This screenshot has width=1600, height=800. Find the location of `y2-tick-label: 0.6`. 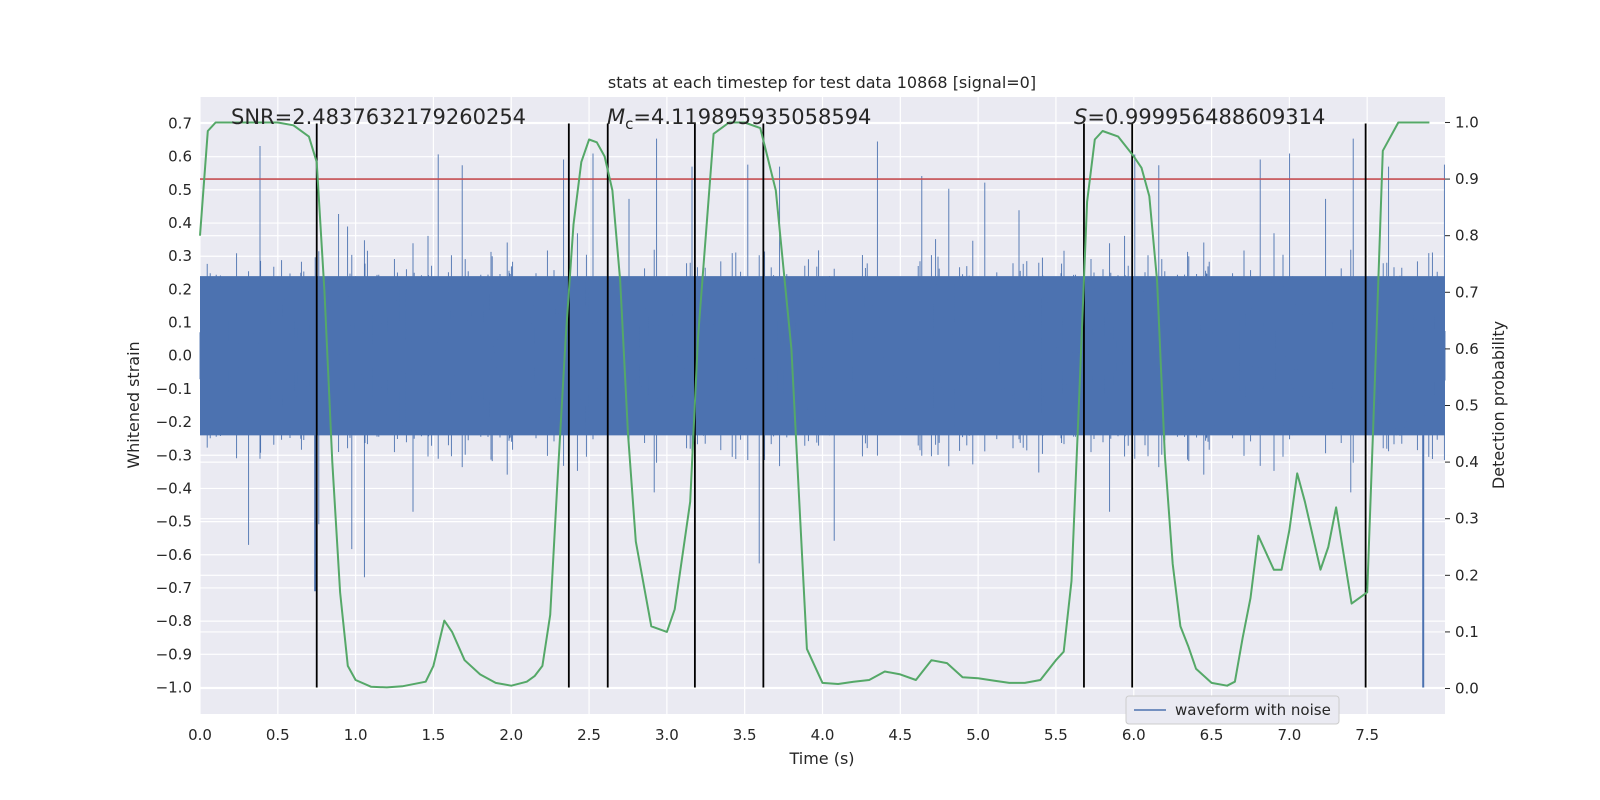

y2-tick-label: 0.6 is located at coordinates (1467, 349).